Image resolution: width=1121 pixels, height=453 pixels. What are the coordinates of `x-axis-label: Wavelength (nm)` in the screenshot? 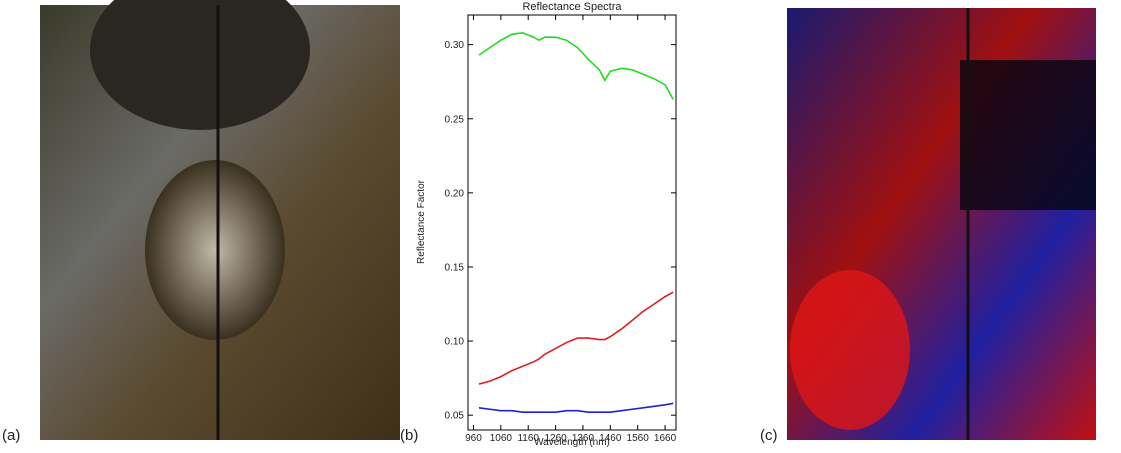 It's located at (572, 442).